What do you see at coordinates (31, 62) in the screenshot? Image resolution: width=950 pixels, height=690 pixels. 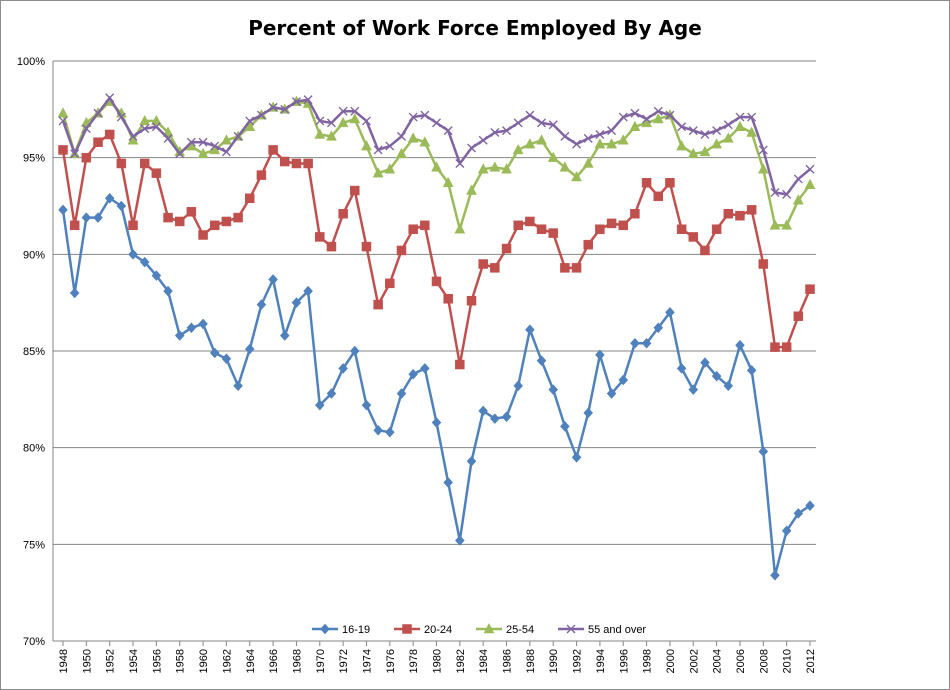 I see `y-tick-label: 100%` at bounding box center [31, 62].